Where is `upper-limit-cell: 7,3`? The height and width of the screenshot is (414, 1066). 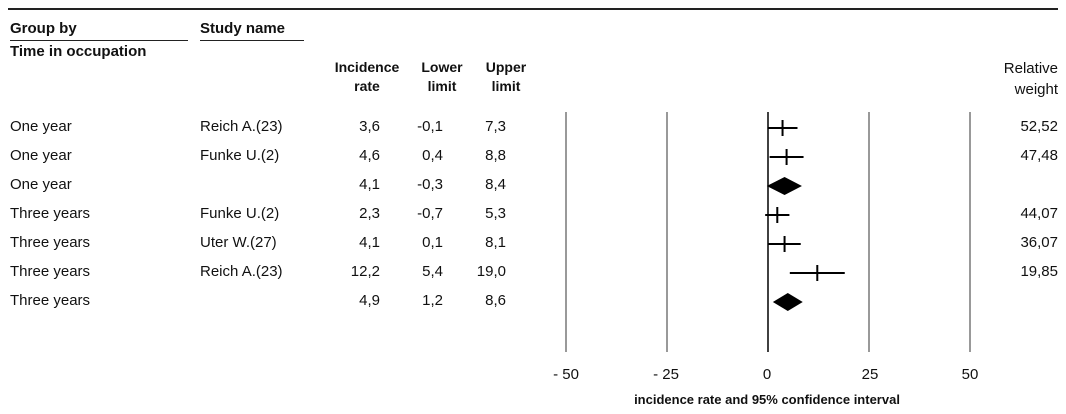
upper-limit-cell: 7,3 is located at coordinates (495, 126).